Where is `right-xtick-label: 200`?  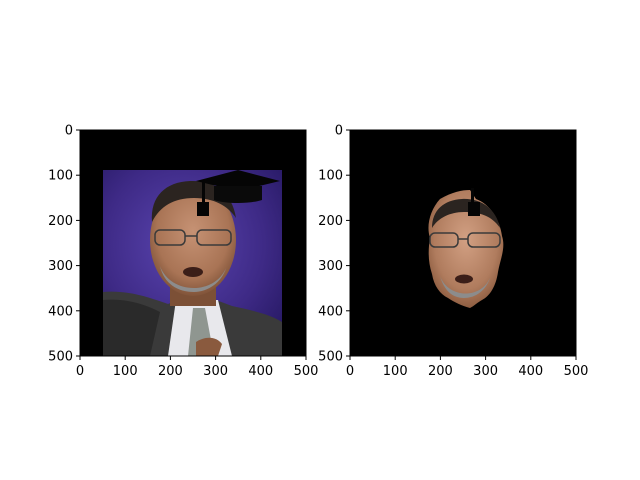 right-xtick-label: 200 is located at coordinates (440, 371).